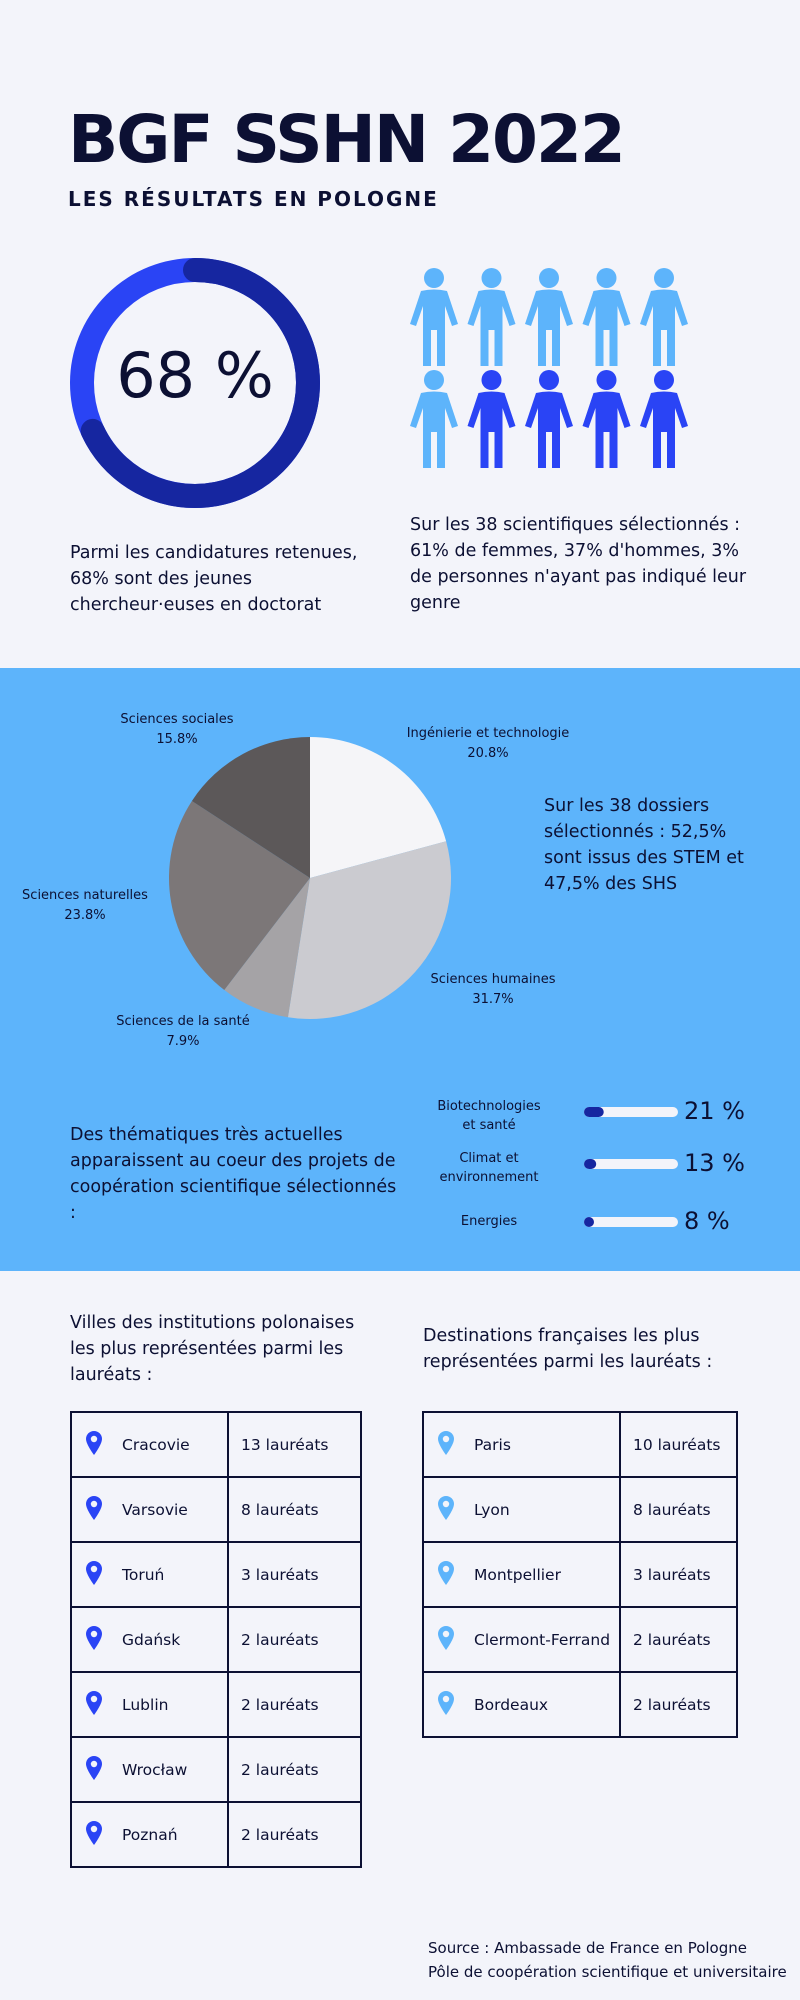 This screenshot has height=2000, width=800. I want to click on table-row: Wrocław 2 lauréats, so click(216, 1769).